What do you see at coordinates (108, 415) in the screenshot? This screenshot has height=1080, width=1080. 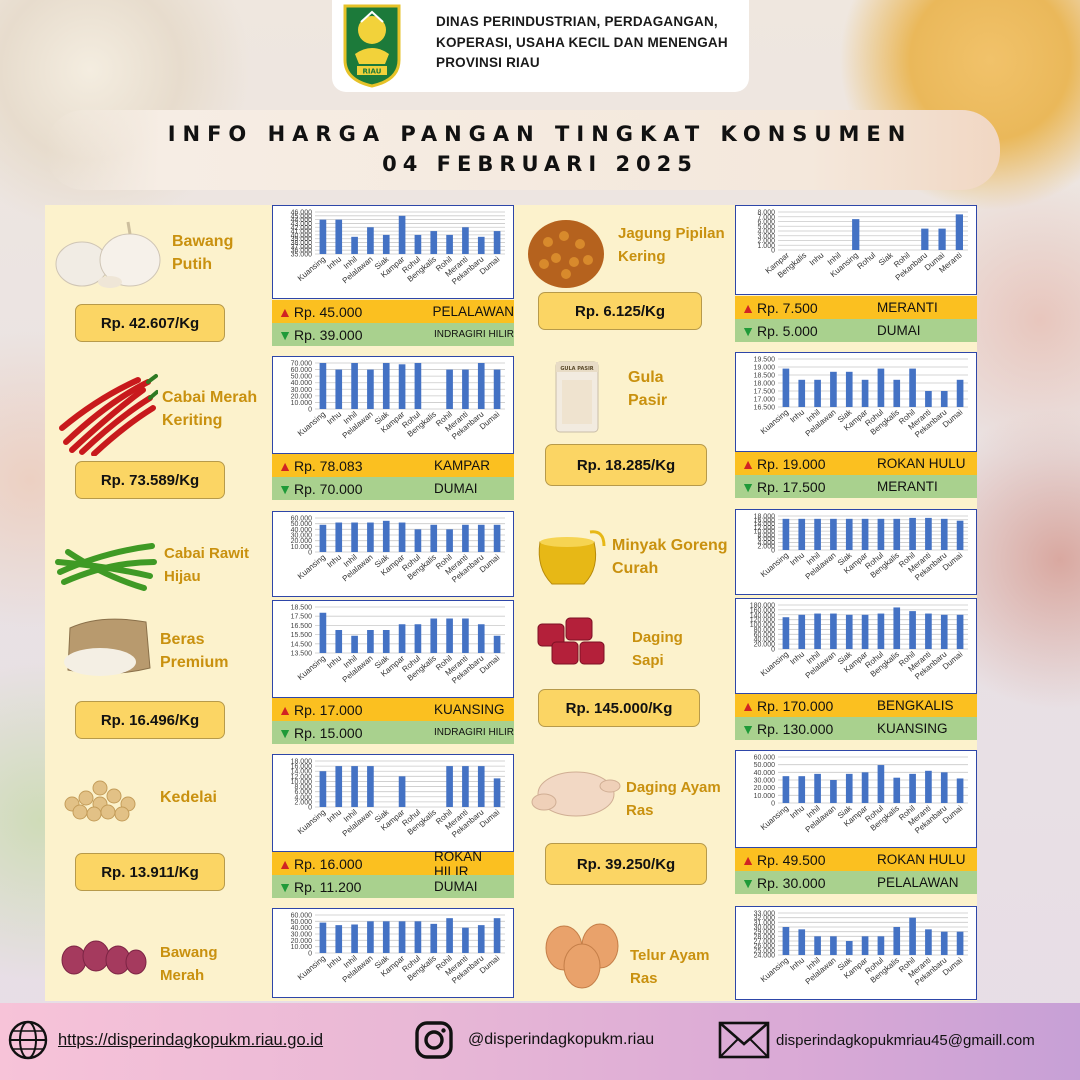 I see `cabai-merah-image` at bounding box center [108, 415].